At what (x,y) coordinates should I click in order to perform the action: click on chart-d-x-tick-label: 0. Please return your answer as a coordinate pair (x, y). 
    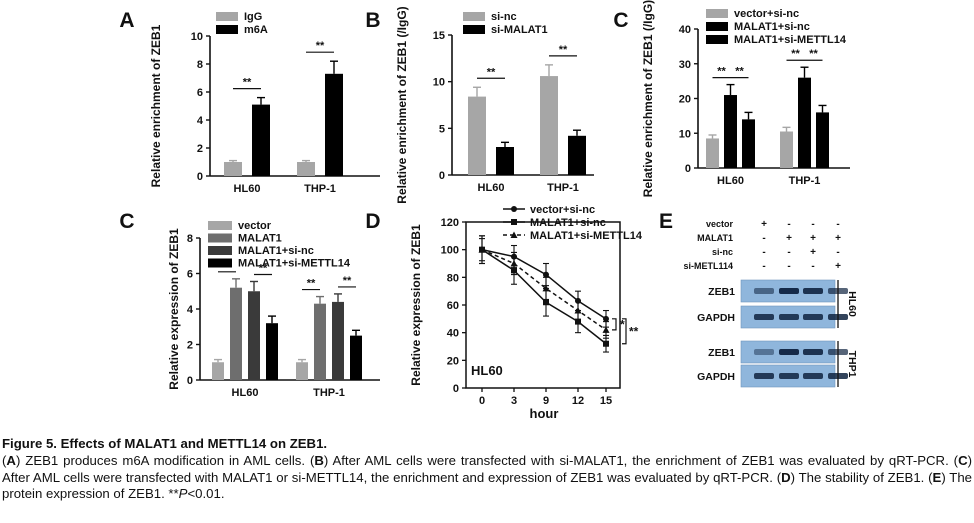
    Looking at the image, I should click on (482, 401).